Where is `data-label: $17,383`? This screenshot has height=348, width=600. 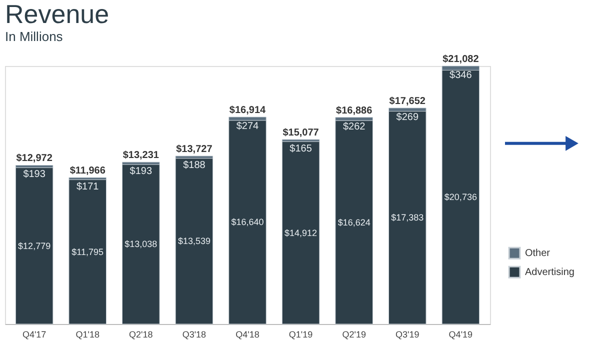 data-label: $17,383 is located at coordinates (407, 217).